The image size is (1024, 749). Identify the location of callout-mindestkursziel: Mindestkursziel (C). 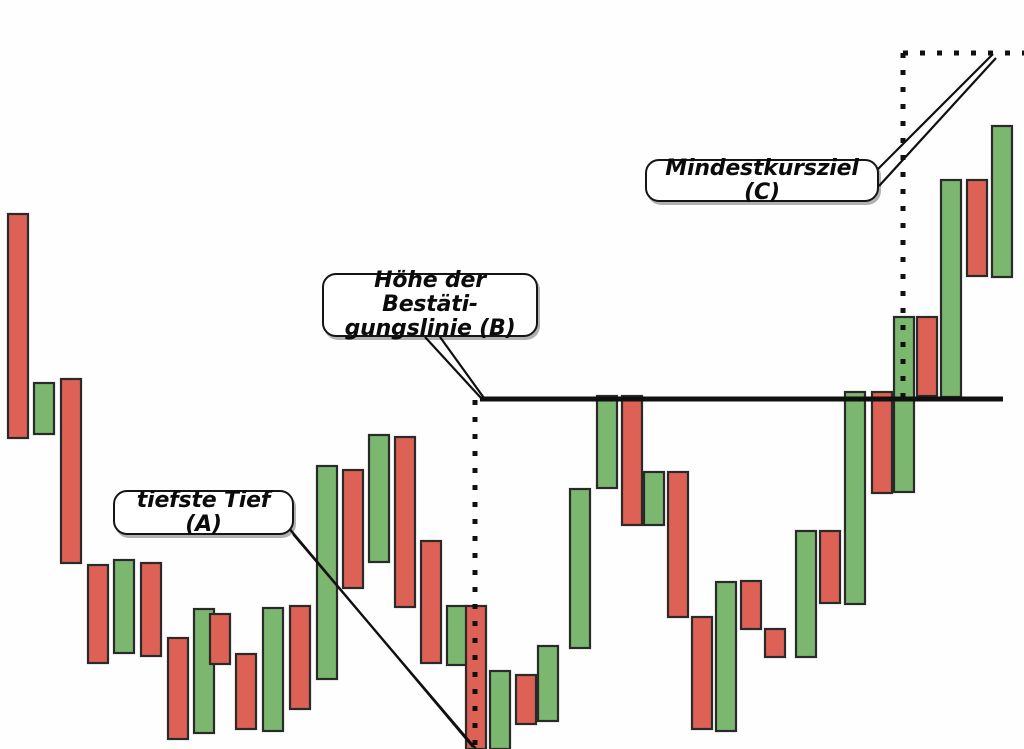
(762, 180).